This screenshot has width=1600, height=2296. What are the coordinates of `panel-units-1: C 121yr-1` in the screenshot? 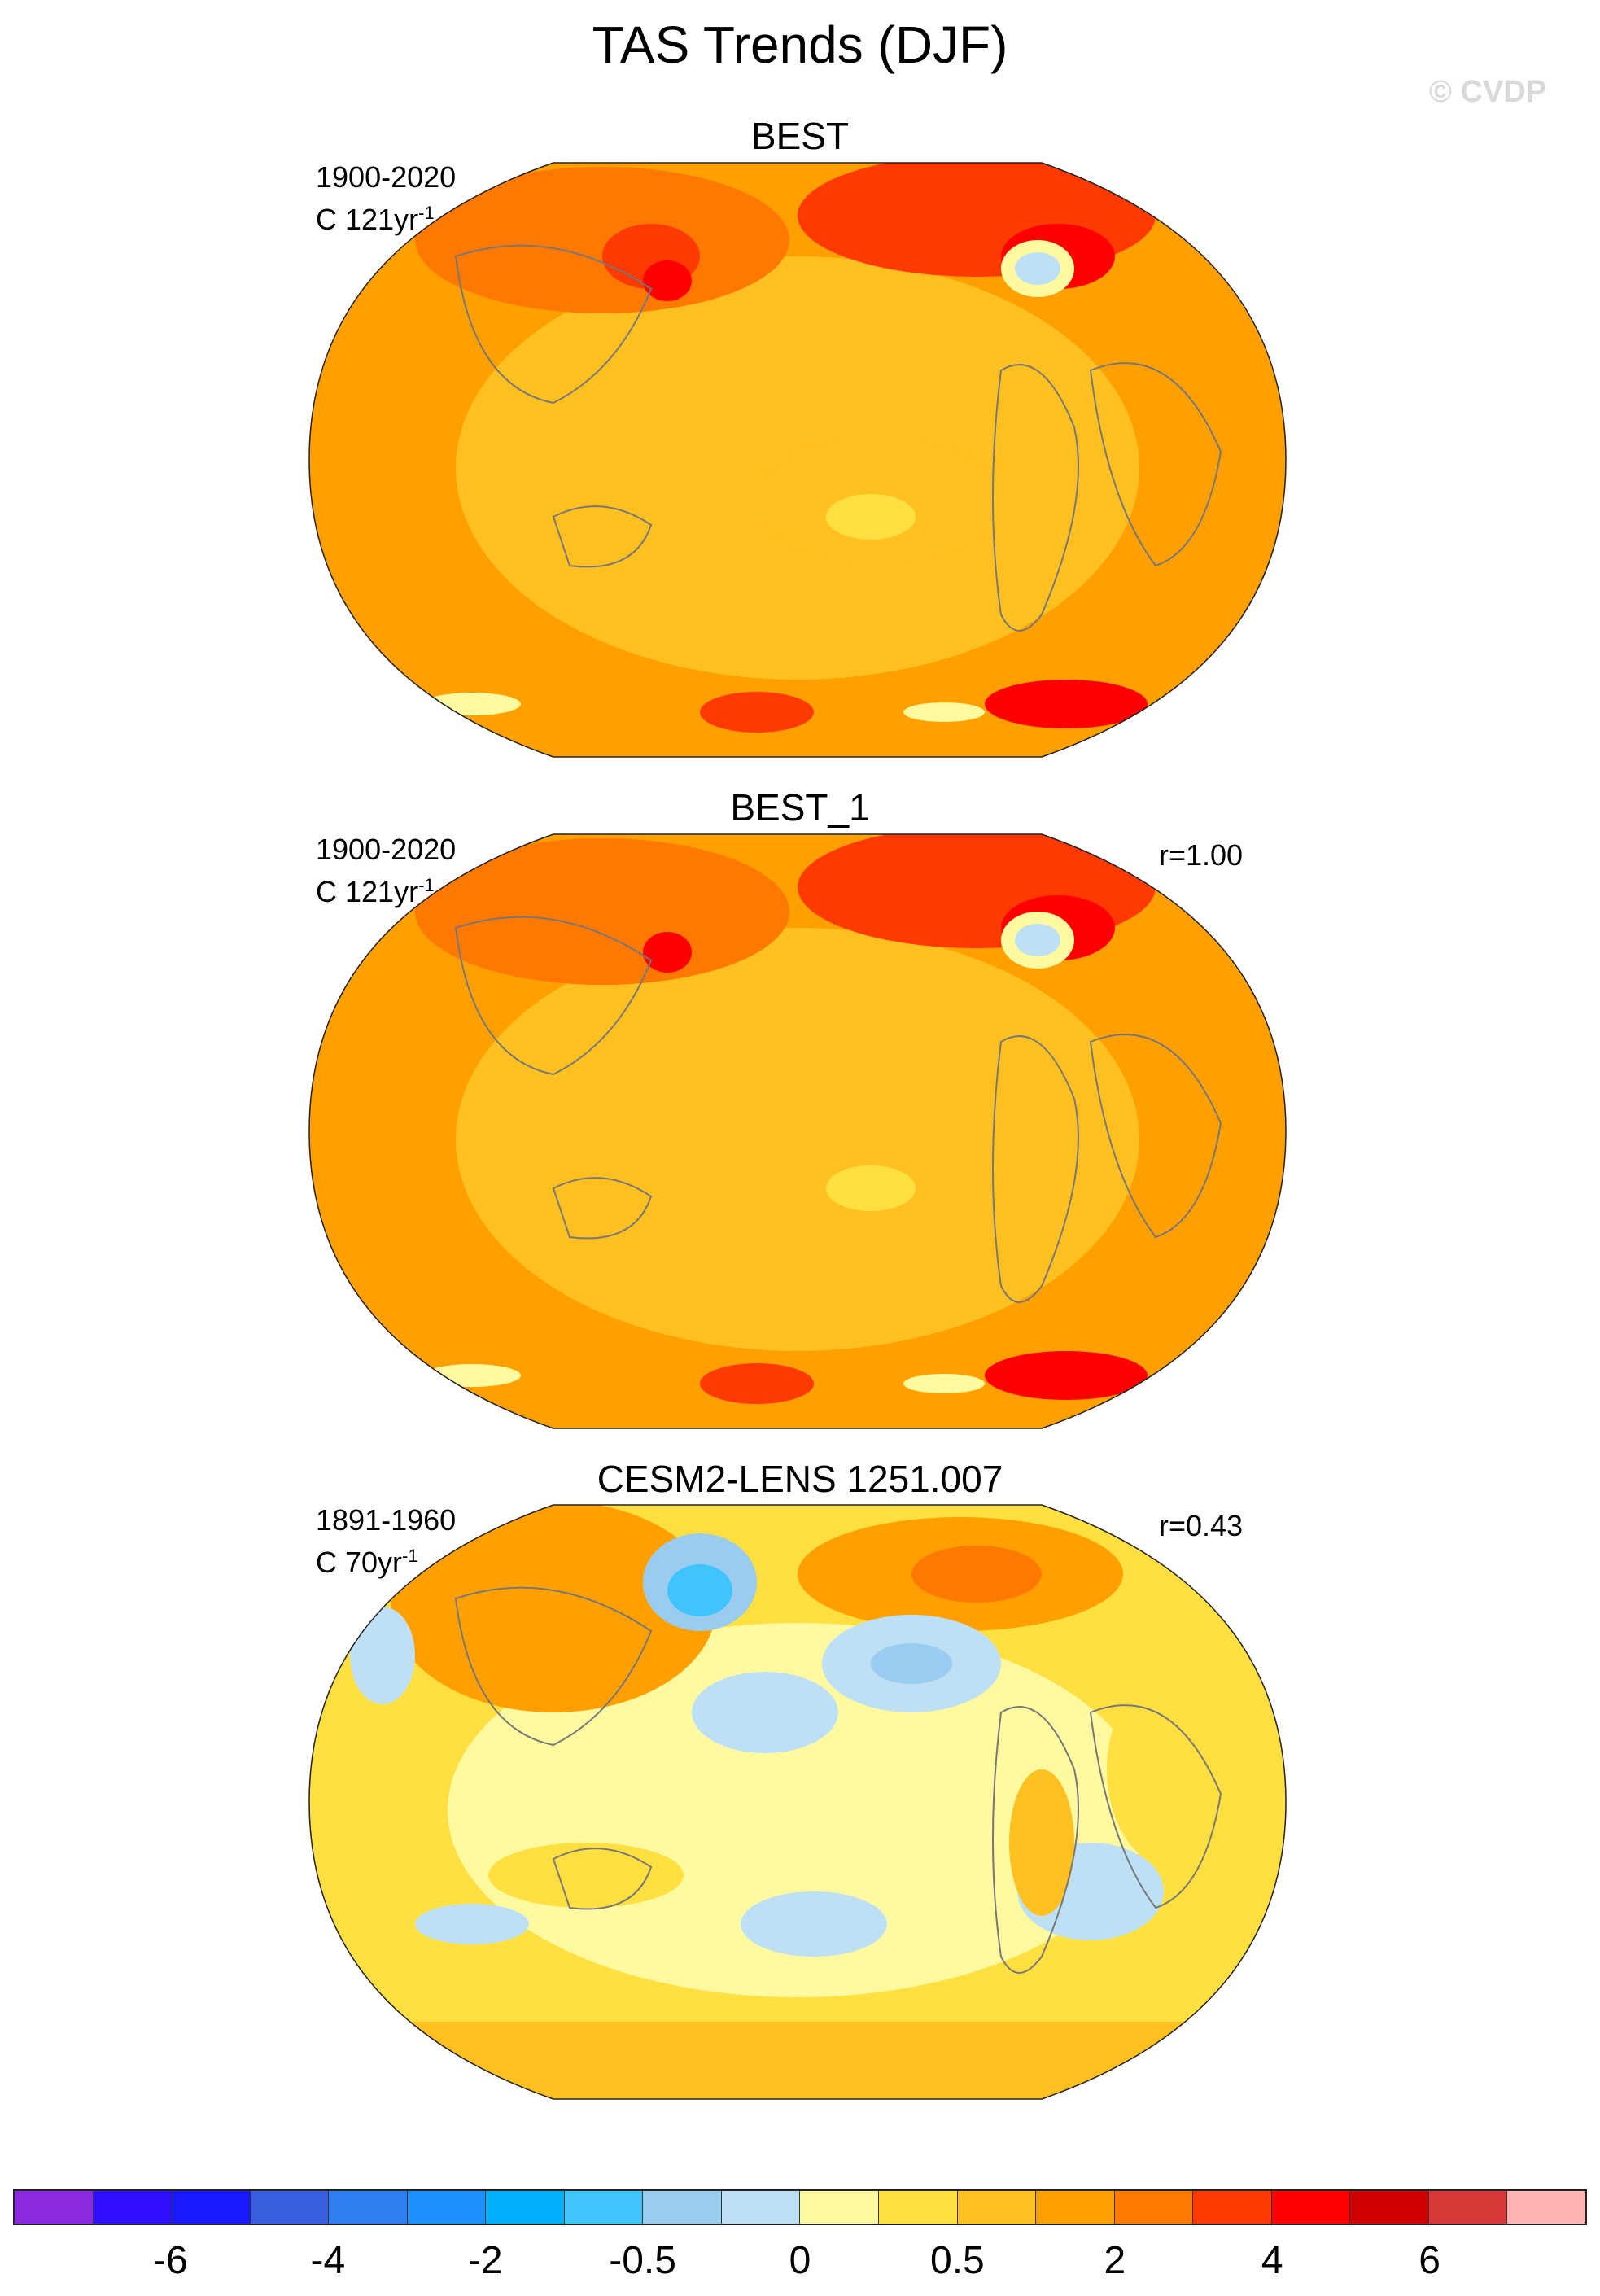 It's located at (375, 219).